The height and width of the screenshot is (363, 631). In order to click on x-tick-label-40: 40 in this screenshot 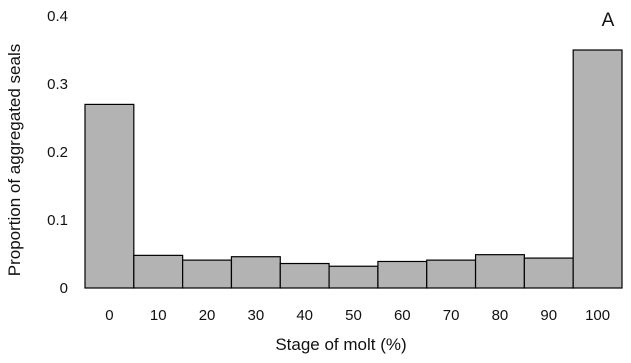, I will do `click(304, 315)`.